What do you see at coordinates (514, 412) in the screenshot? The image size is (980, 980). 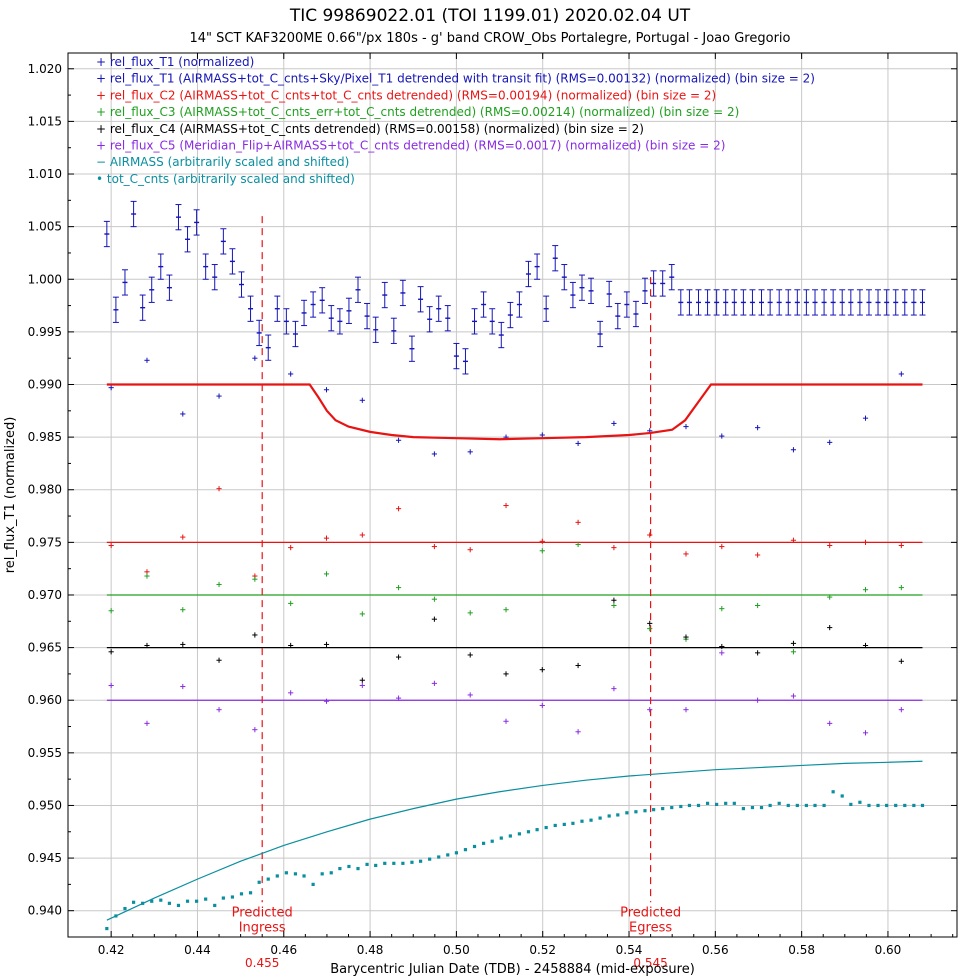 I see `transit-model-line` at bounding box center [514, 412].